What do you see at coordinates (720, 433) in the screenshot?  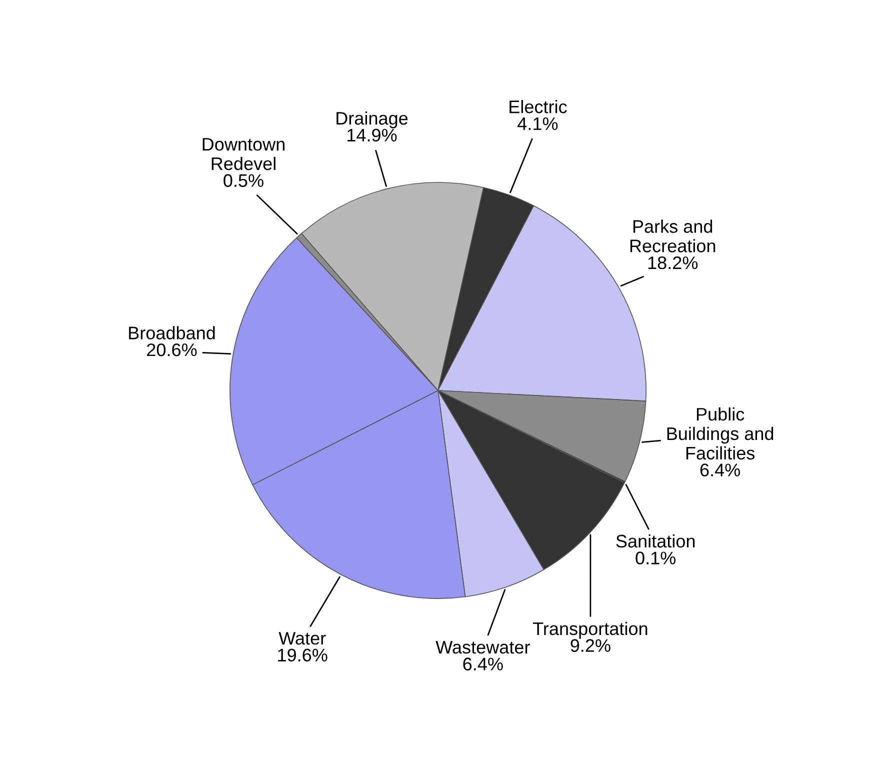 I see `slice-label: Public Buildings and Facilities` at bounding box center [720, 433].